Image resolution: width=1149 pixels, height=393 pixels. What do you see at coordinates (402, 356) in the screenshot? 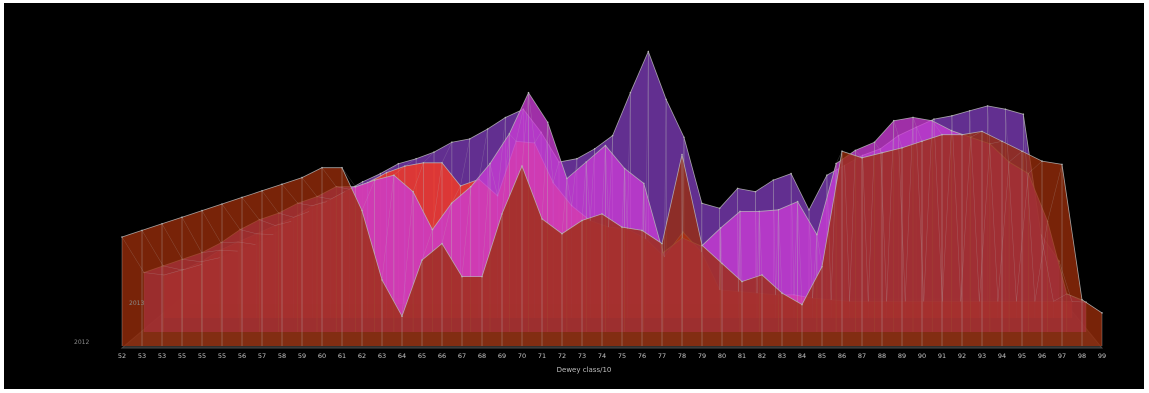
I see `x-tick-label: 64` at bounding box center [402, 356].